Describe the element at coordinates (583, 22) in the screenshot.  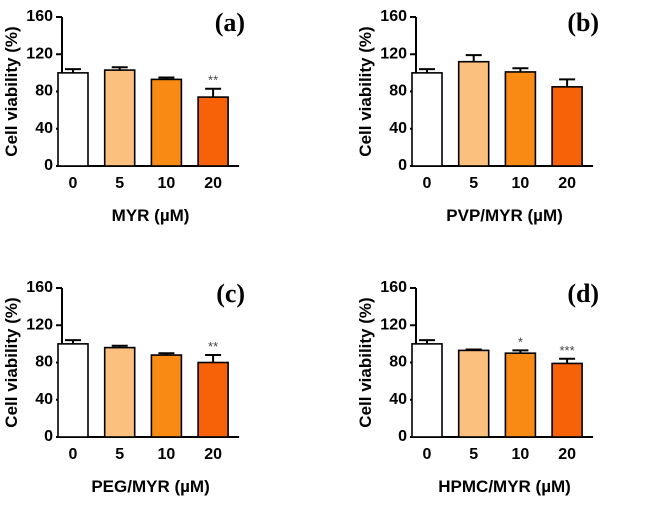
I see `panel-label: (b)` at that location.